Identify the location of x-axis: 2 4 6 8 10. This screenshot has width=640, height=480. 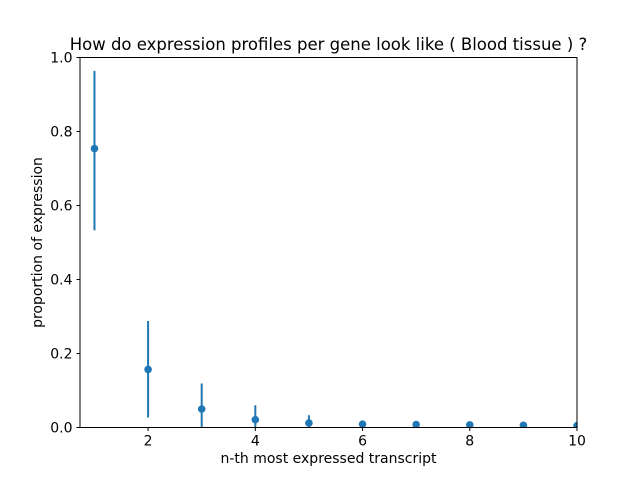
(365, 438).